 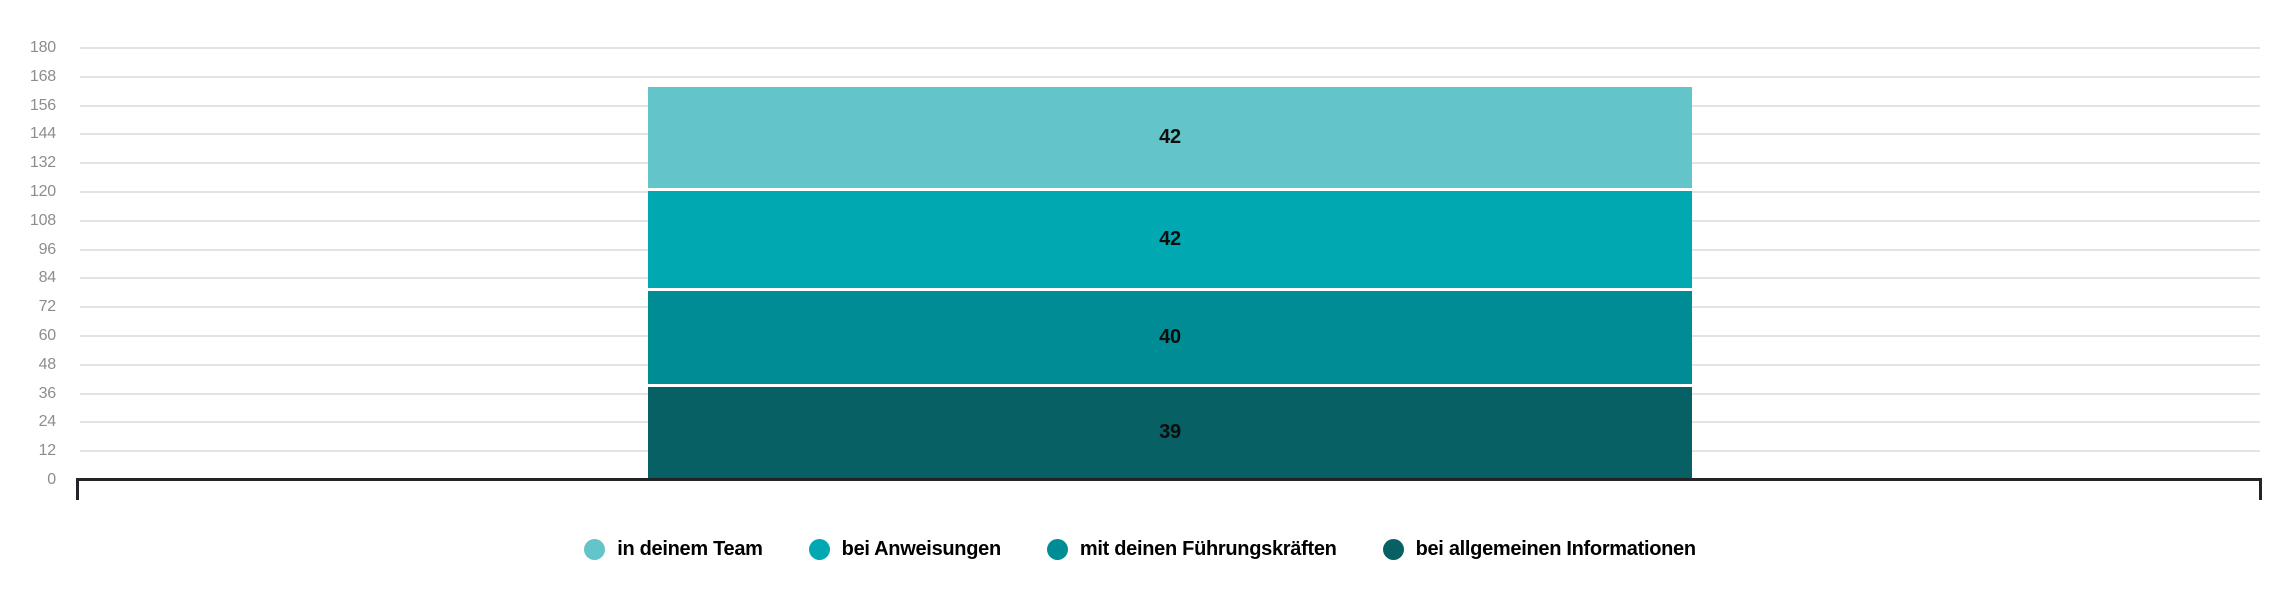 What do you see at coordinates (47, 422) in the screenshot?
I see `y-axis-tick-label: 24` at bounding box center [47, 422].